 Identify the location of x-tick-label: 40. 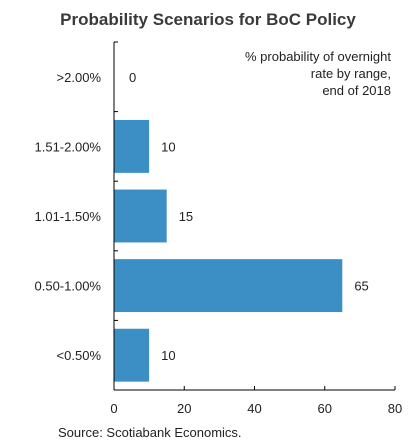
(254, 408).